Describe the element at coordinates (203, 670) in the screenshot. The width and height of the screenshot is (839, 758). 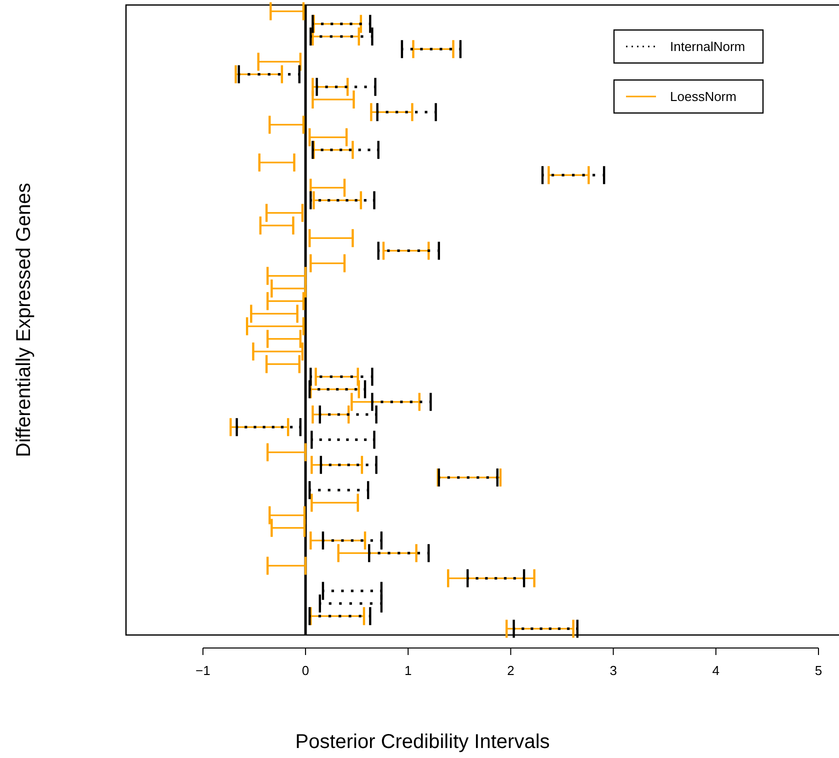
I see `x-tick-label: −1` at that location.